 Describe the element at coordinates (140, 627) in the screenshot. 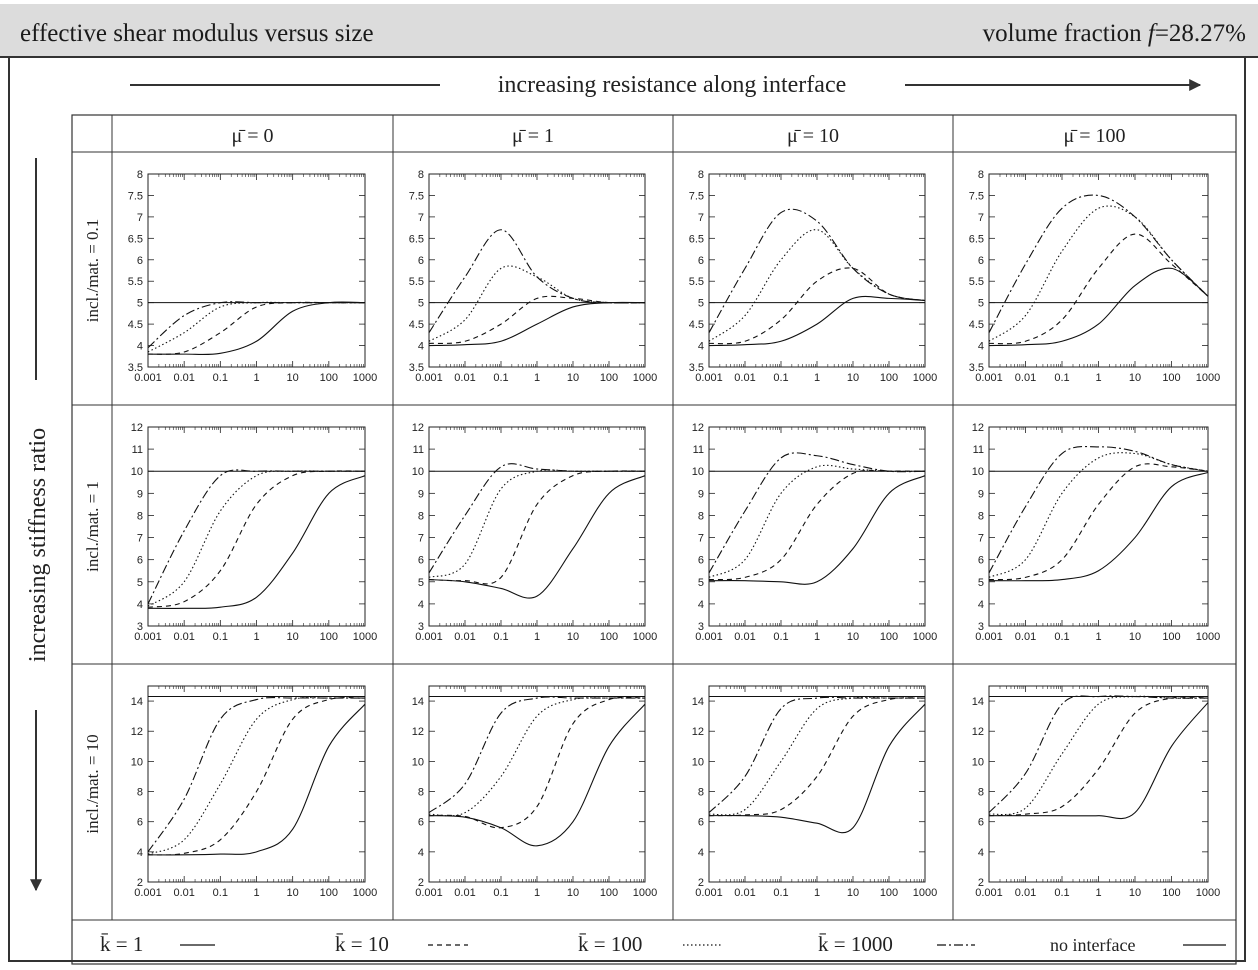

I see `y-tick-label: 3` at that location.